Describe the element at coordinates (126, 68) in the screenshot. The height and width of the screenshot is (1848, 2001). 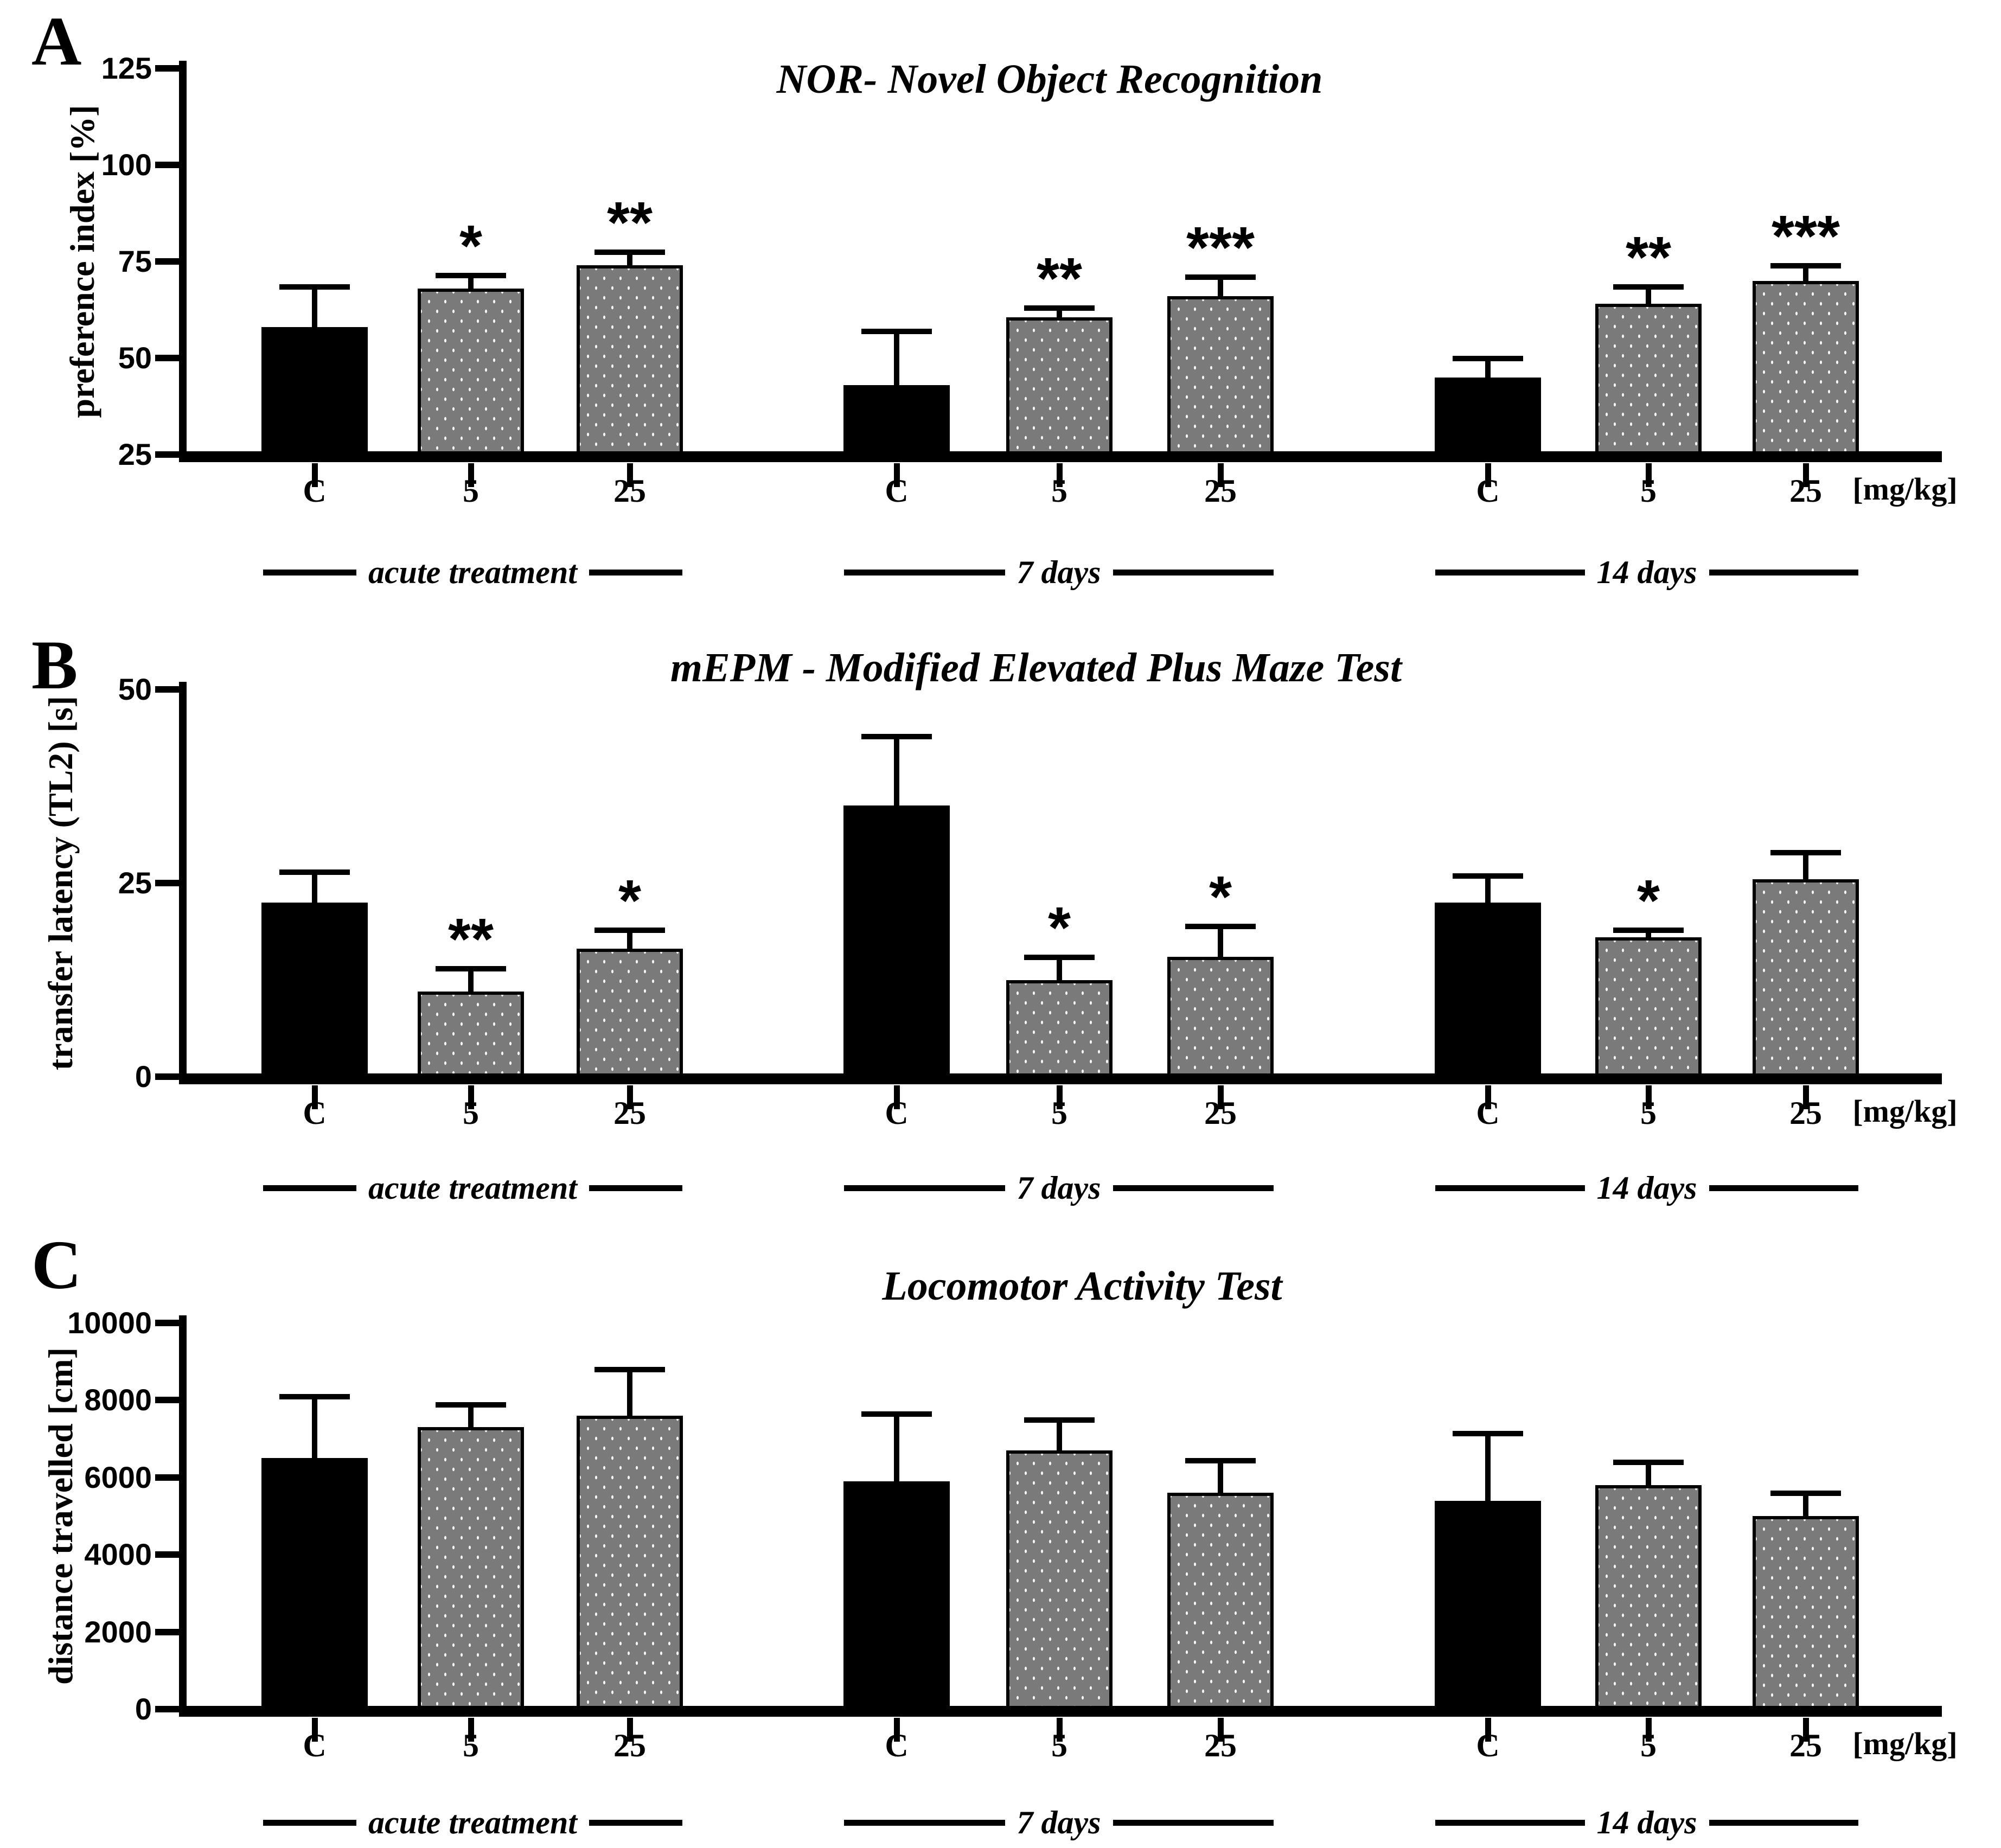
I see `y-tick-label: 125` at that location.